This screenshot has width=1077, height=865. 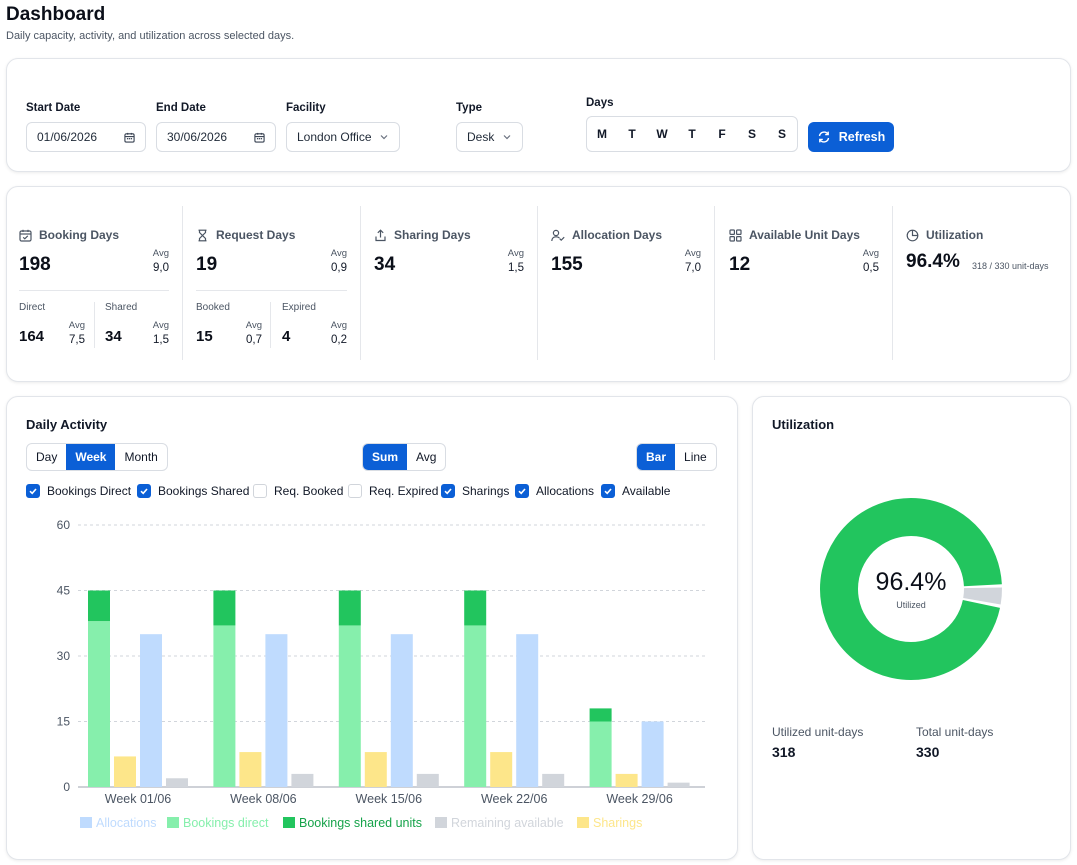 What do you see at coordinates (141, 457) in the screenshot?
I see `tab-month: Month` at bounding box center [141, 457].